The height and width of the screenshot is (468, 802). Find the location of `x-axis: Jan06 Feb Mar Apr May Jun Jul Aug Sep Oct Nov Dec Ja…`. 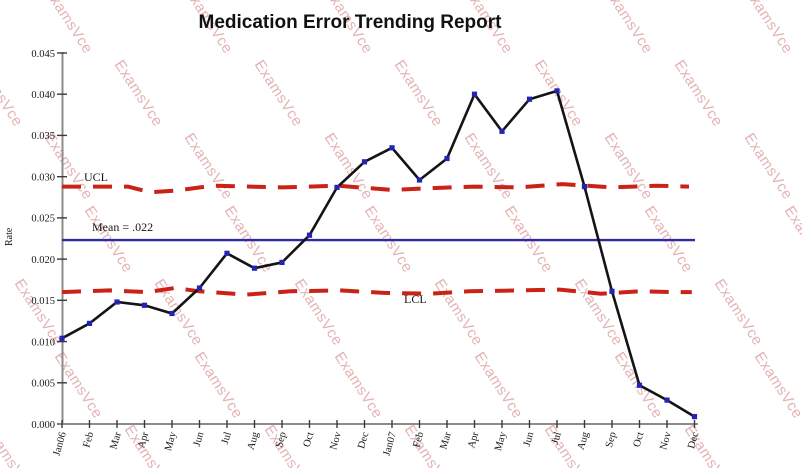

x-axis: Jan06 Feb Mar Apr May Jun Jul Aug Sep Oct Nov Dec Ja… is located at coordinates (376, 439).